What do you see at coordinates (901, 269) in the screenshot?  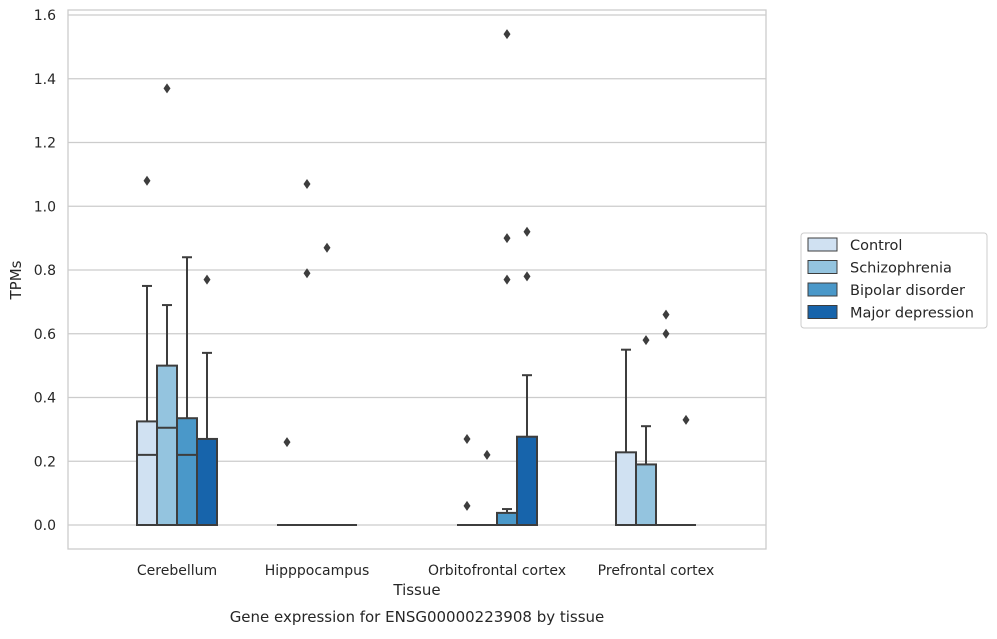 I see `legend-label: Schizophrenia` at bounding box center [901, 269].